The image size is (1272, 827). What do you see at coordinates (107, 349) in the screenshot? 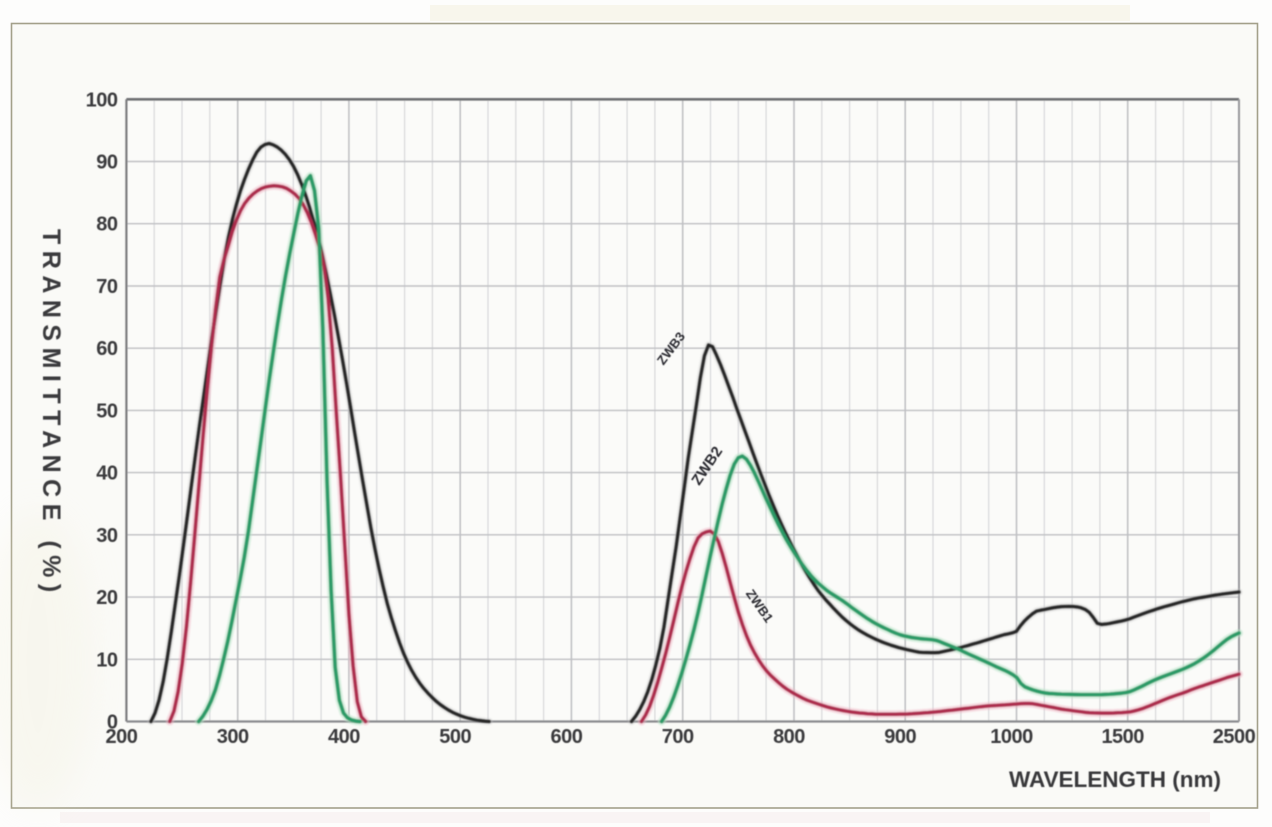
I see `svg-text: 60` at bounding box center [107, 349].